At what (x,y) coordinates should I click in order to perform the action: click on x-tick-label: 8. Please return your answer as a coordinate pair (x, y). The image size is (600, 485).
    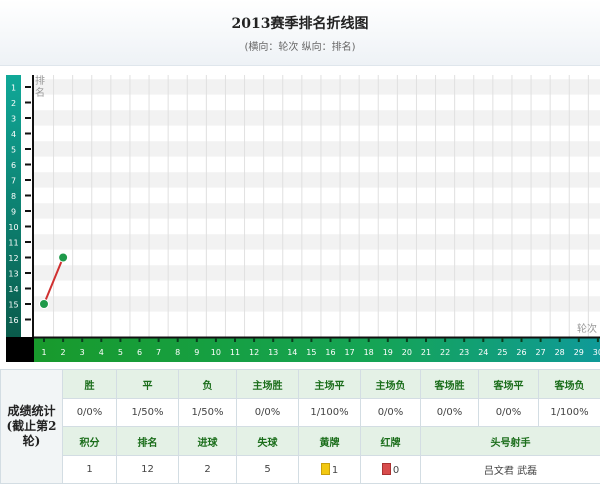
    Looking at the image, I should click on (177, 352).